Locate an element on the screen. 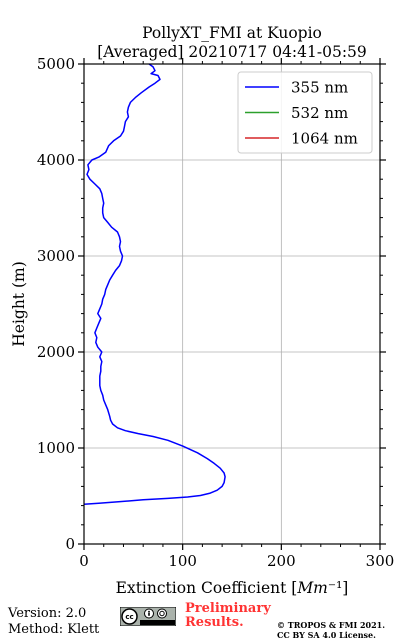  version-text: Version: 2.0 is located at coordinates (47, 613).